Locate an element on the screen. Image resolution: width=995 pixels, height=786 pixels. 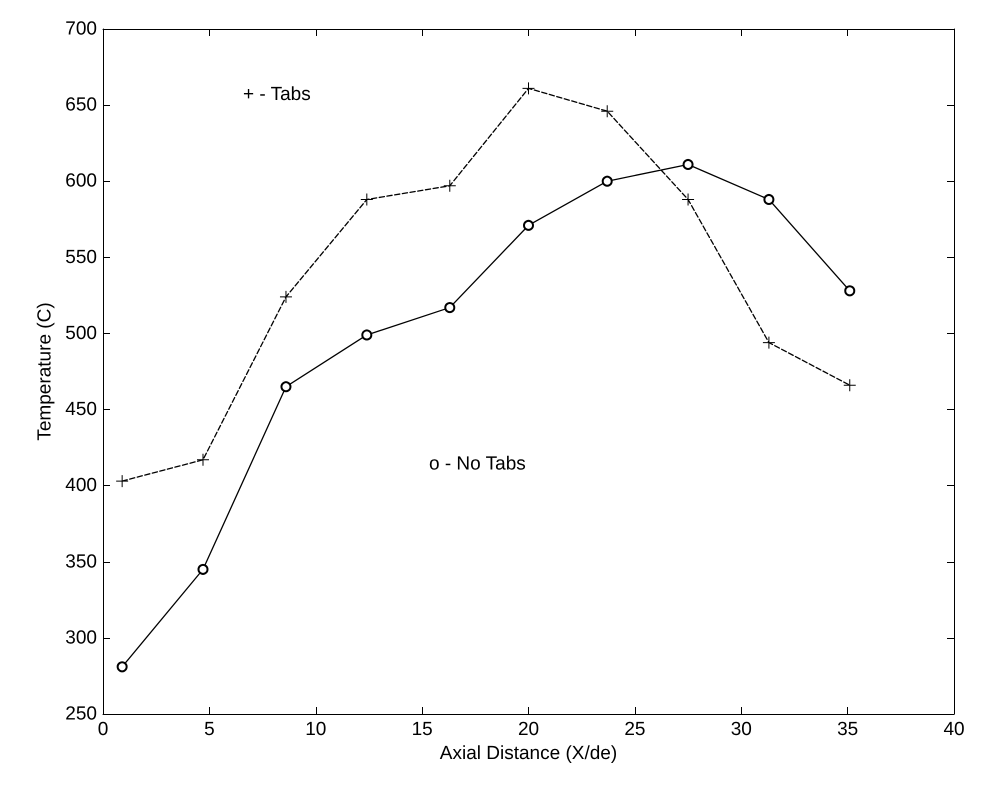
y-tick-label: 500 is located at coordinates (81, 333).